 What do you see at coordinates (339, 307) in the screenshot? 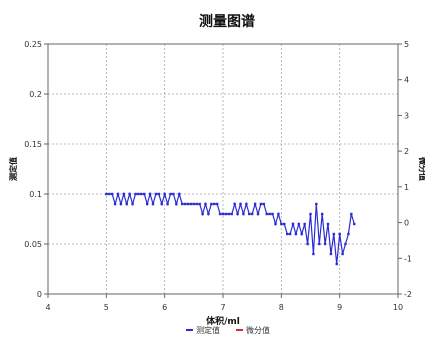
I see `x-tick-label: 9` at bounding box center [339, 307].